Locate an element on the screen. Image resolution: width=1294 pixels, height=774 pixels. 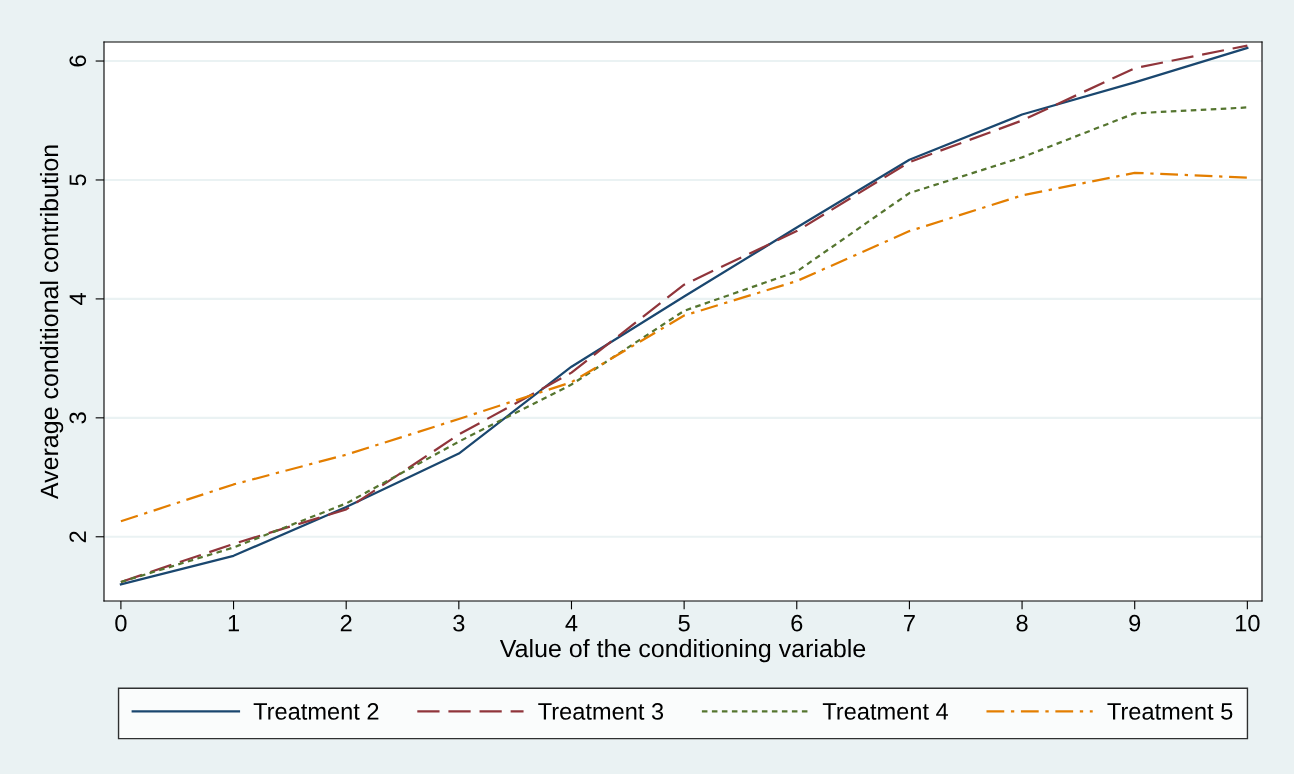
x-tick-label: 8 is located at coordinates (1022, 623).